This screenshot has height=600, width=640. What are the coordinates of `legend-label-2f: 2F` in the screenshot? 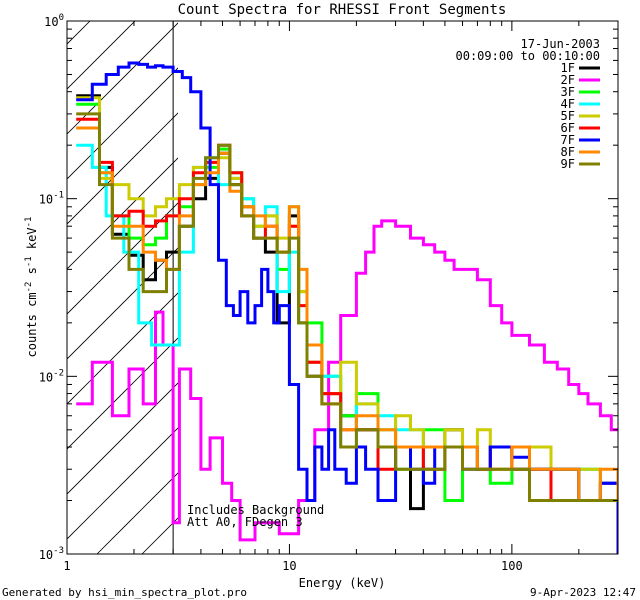 It's located at (568, 80).